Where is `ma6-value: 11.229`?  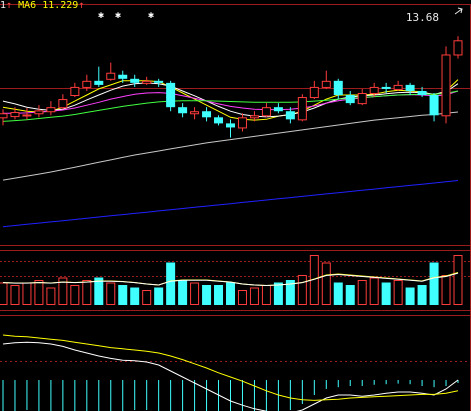 ma6-value: 11.229 is located at coordinates (60, 5).